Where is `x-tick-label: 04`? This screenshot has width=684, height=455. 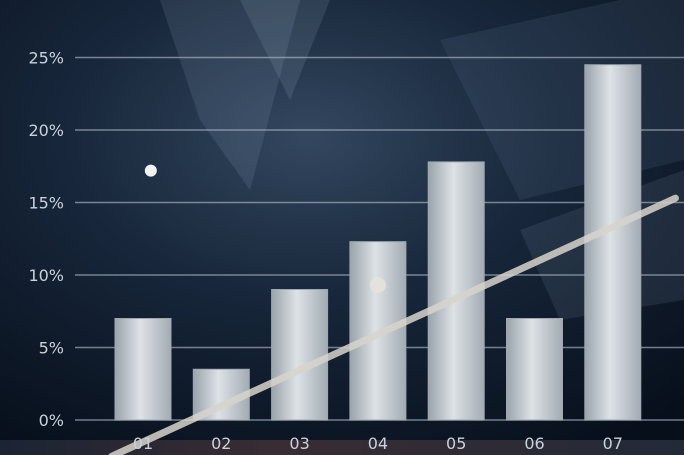 x-tick-label: 04 is located at coordinates (378, 443).